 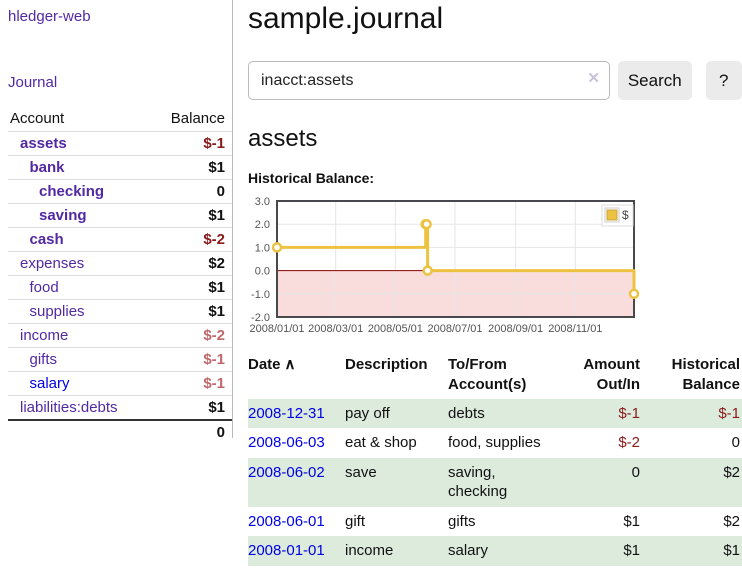 I want to click on transaction-date-link: 2008-06-01, so click(x=286, y=521).